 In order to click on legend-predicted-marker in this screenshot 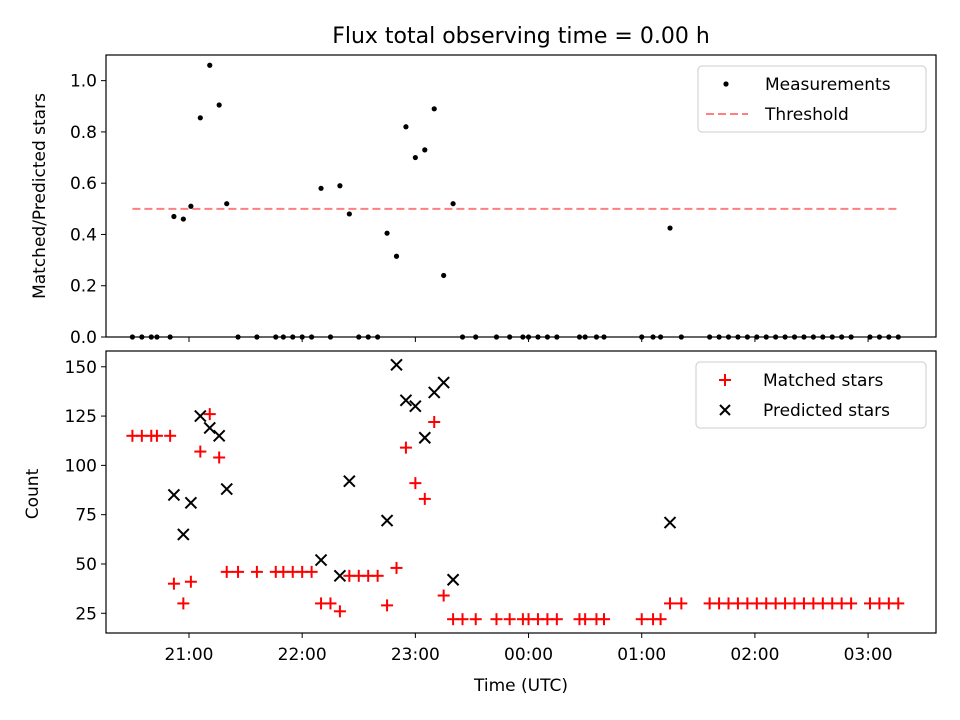, I will do `click(725, 410)`.